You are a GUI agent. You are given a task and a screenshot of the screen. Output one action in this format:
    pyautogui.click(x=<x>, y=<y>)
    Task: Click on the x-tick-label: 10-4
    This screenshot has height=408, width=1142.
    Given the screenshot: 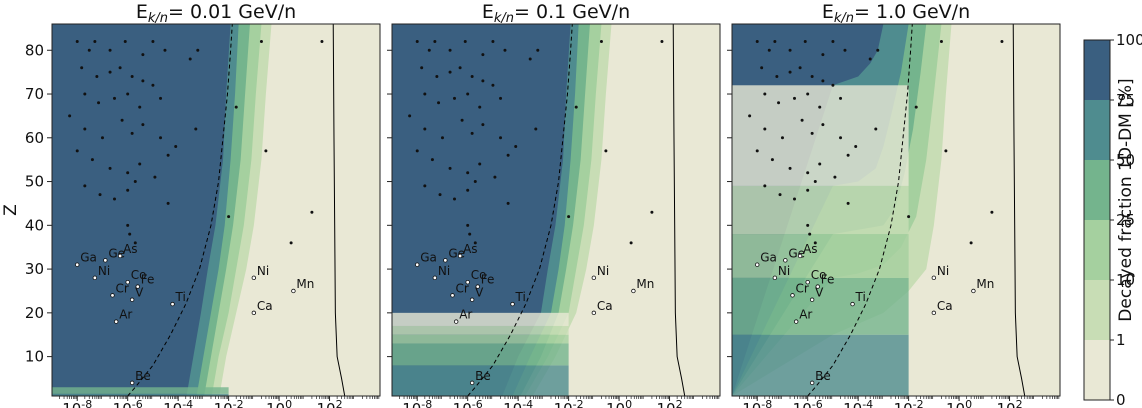 What is the action you would take?
    pyautogui.click(x=518, y=403)
    